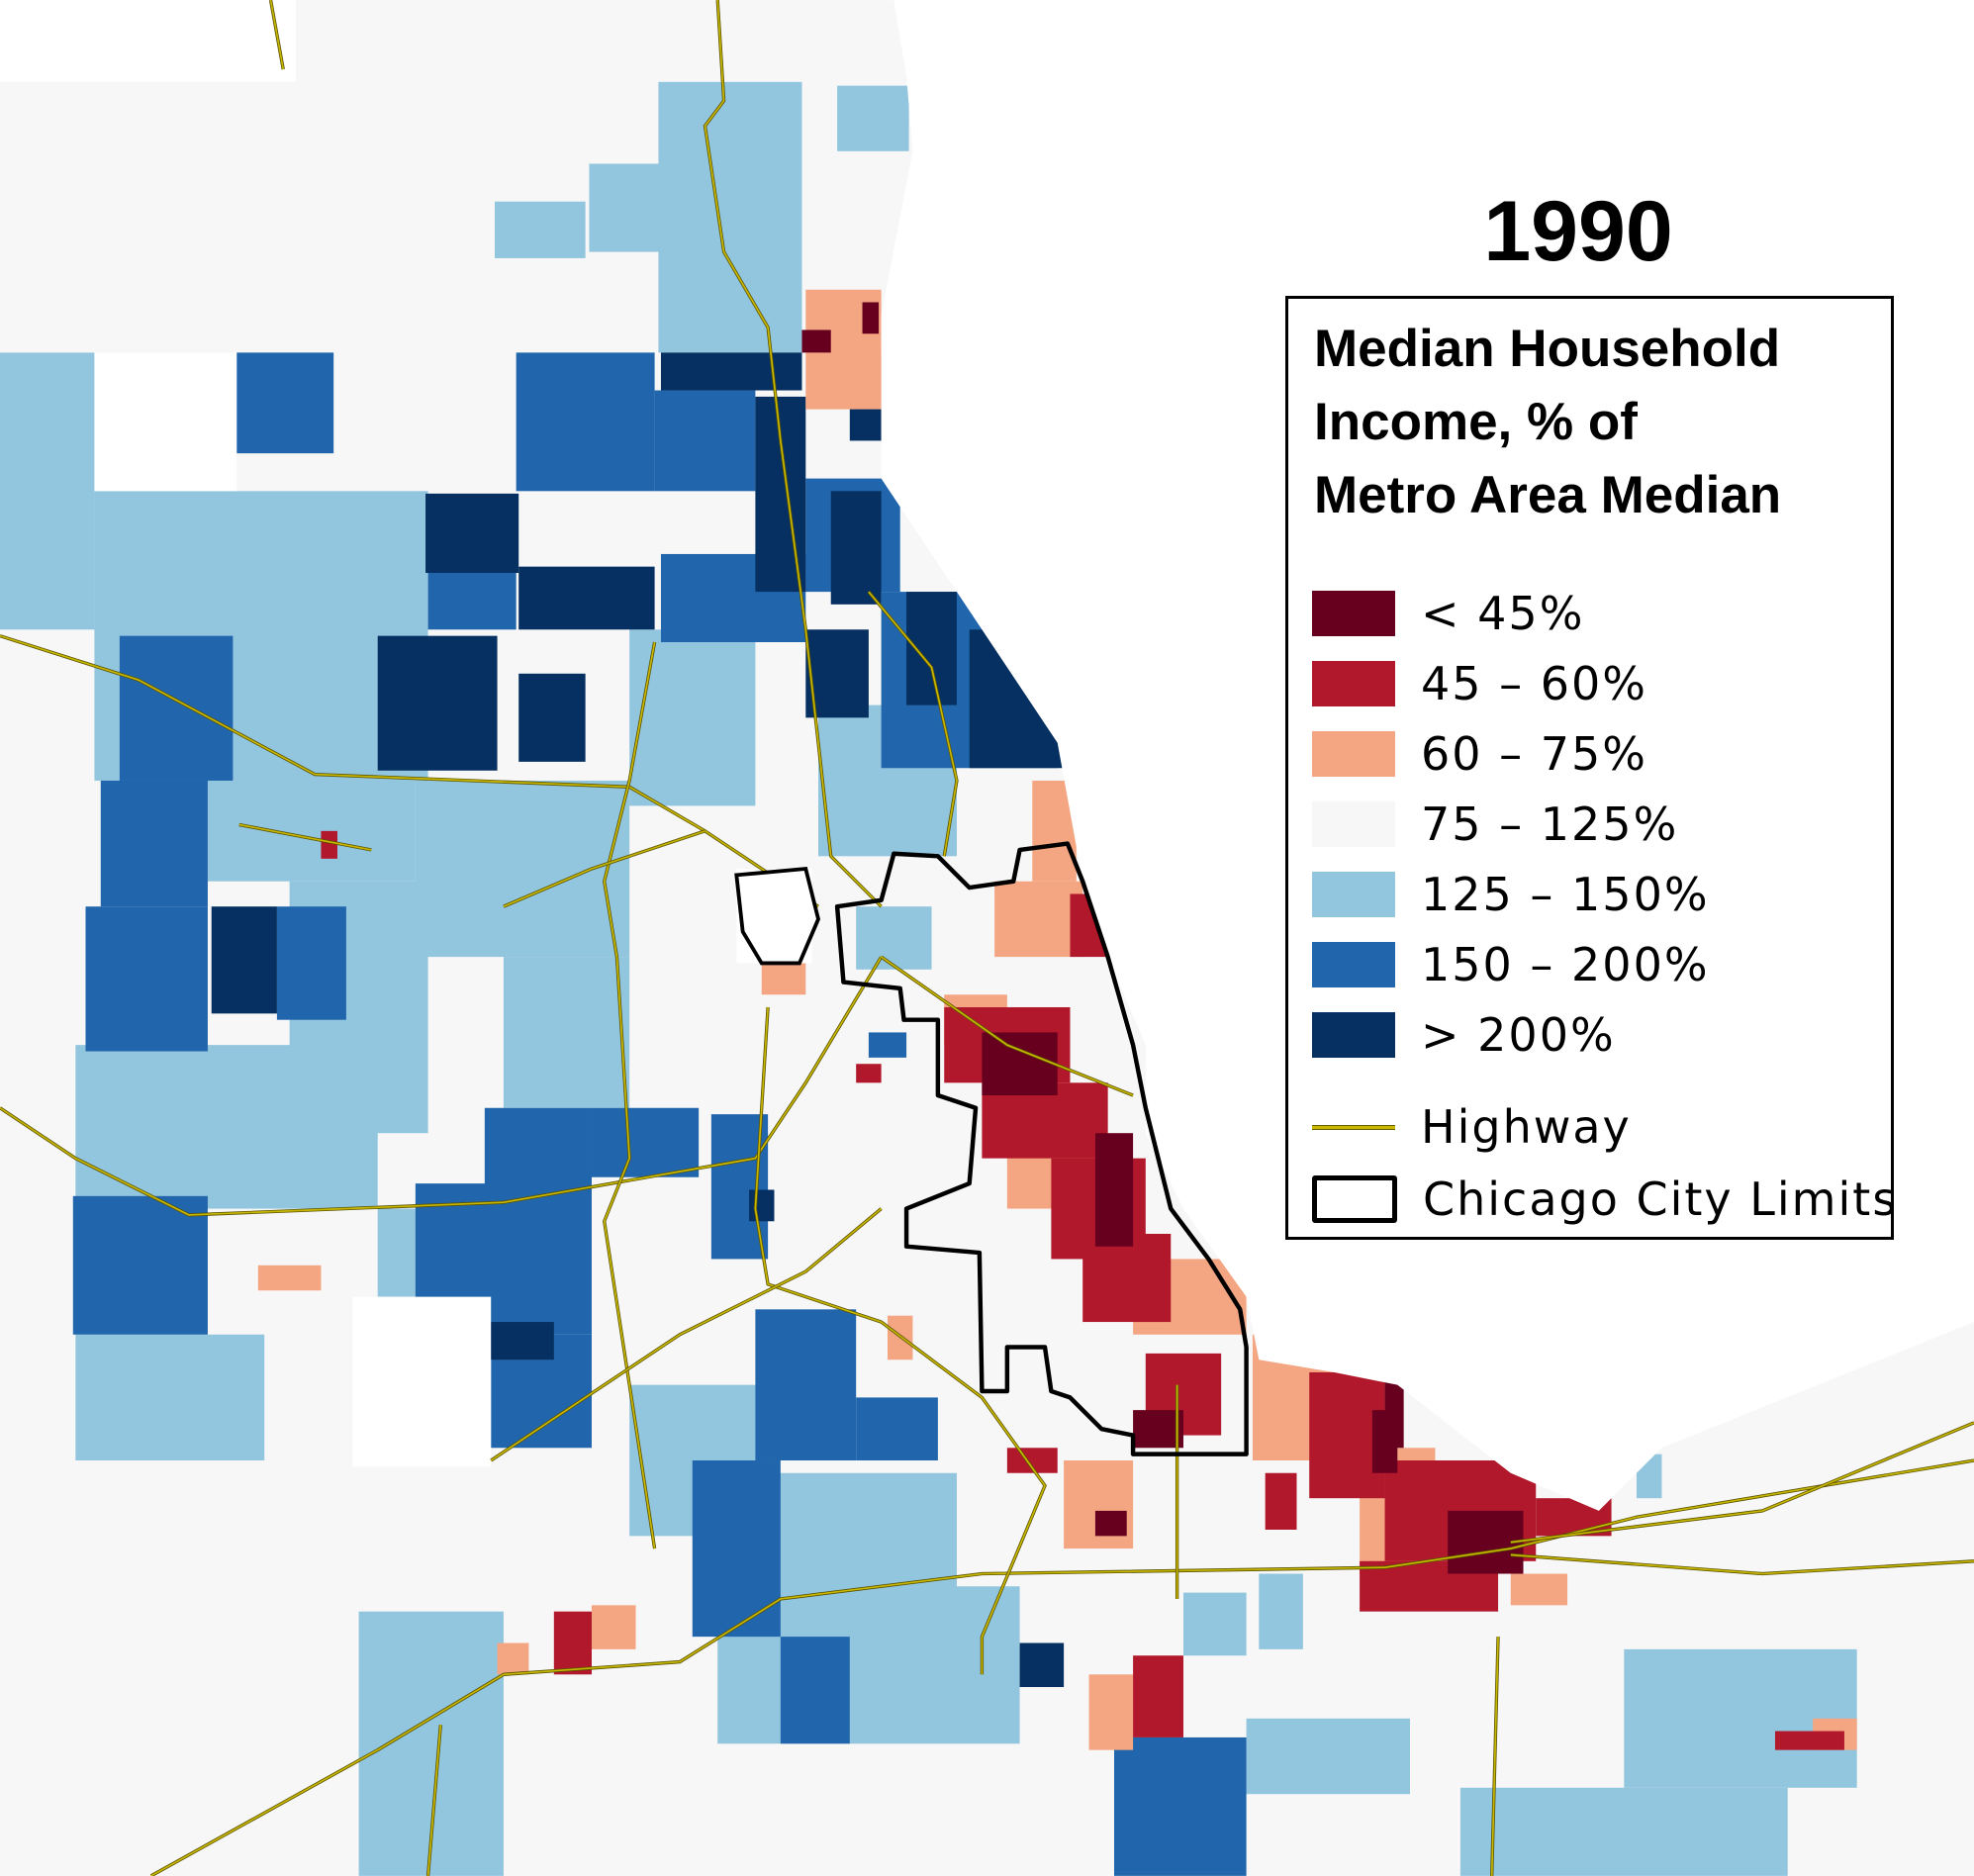  What do you see at coordinates (778, 916) in the screenshot?
I see `ohare-city-limits` at bounding box center [778, 916].